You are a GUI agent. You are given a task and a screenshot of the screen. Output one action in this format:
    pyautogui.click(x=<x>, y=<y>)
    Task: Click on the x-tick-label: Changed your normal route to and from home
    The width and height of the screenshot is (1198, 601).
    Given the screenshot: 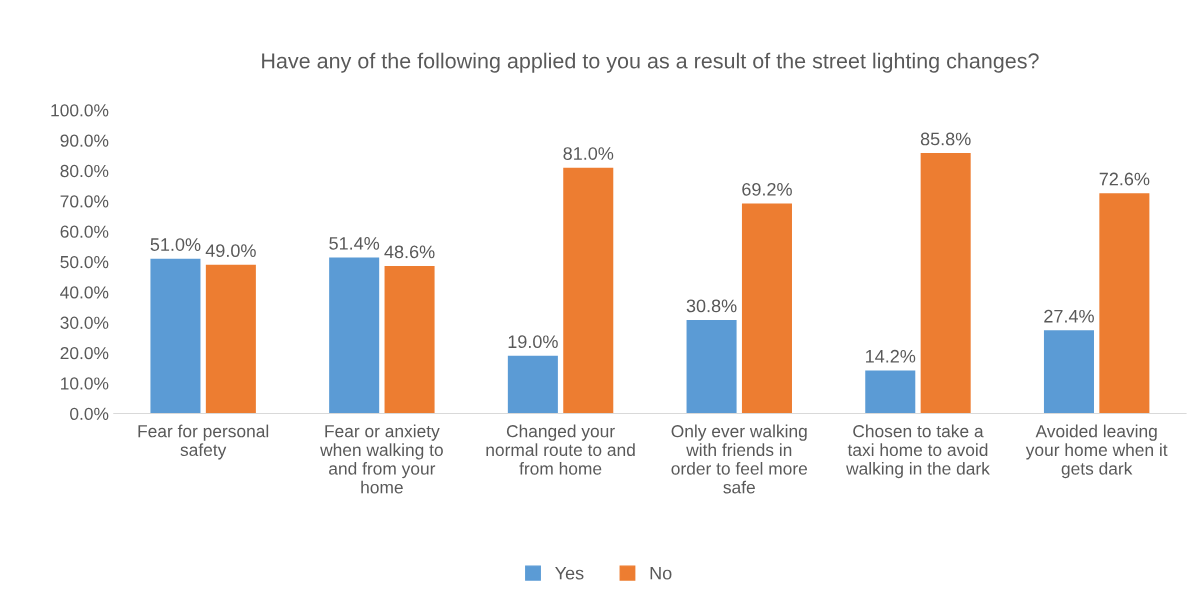 What is the action you would take?
    pyautogui.click(x=560, y=449)
    